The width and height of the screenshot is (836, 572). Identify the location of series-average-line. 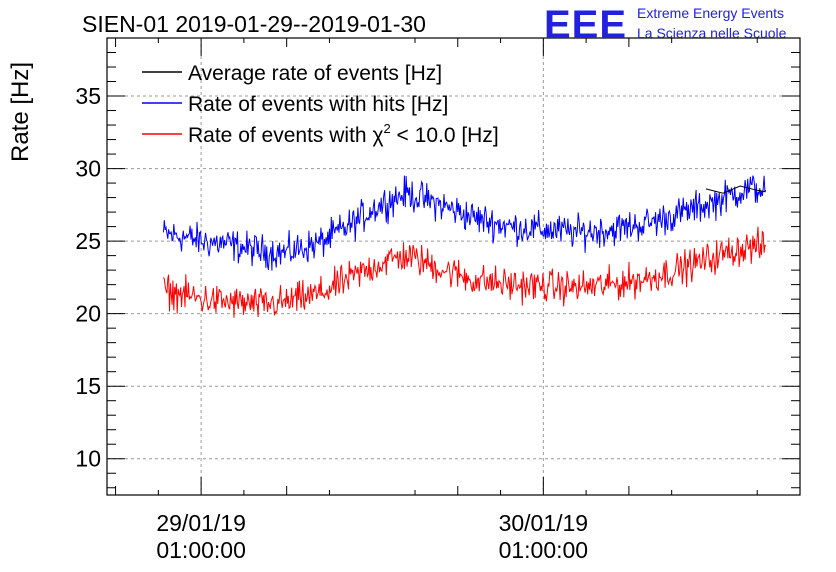
(735, 189).